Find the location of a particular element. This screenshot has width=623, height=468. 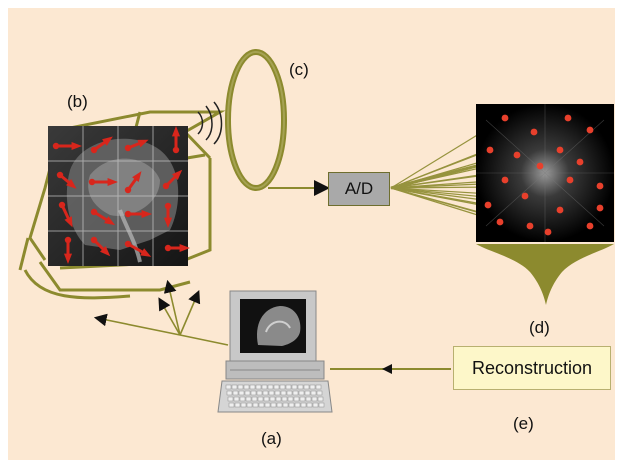

rf-wave-icon is located at coordinates (210, 123).